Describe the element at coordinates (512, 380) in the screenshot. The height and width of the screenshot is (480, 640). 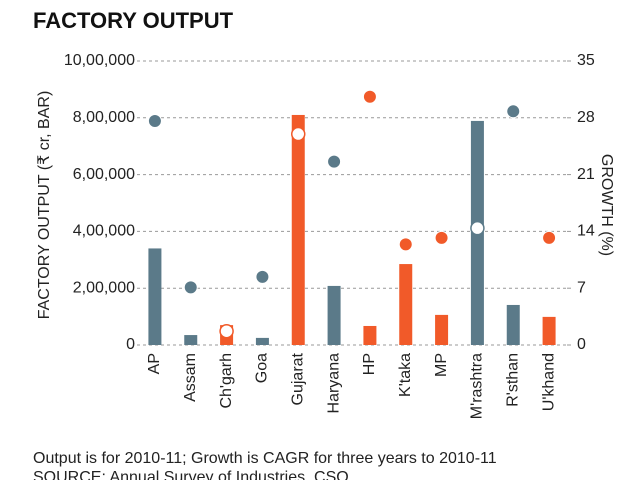
I see `x-tick-label: R'sthan` at that location.